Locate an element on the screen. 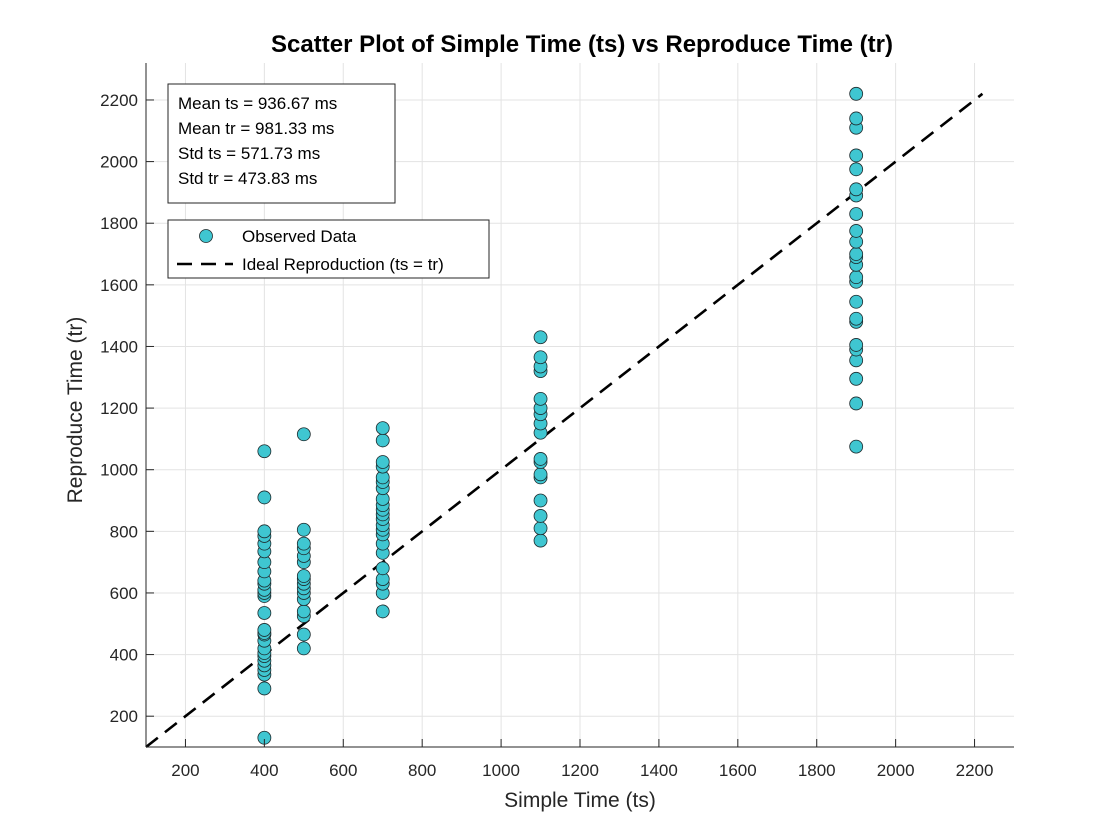  x-tick-label: 600 is located at coordinates (343, 770).